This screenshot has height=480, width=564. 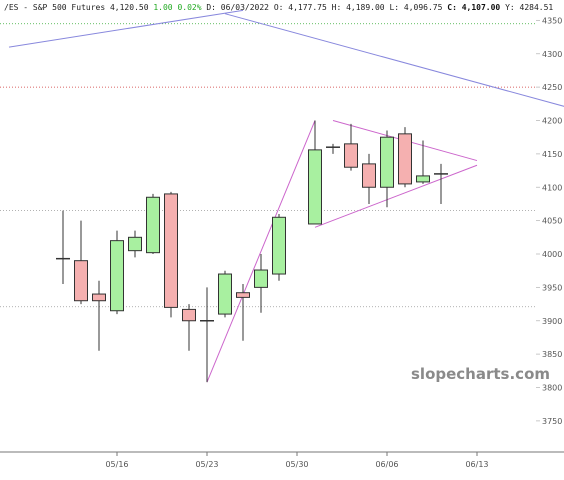 What do you see at coordinates (552, 20) in the screenshot?
I see `y-tick-label: 4350` at bounding box center [552, 20].